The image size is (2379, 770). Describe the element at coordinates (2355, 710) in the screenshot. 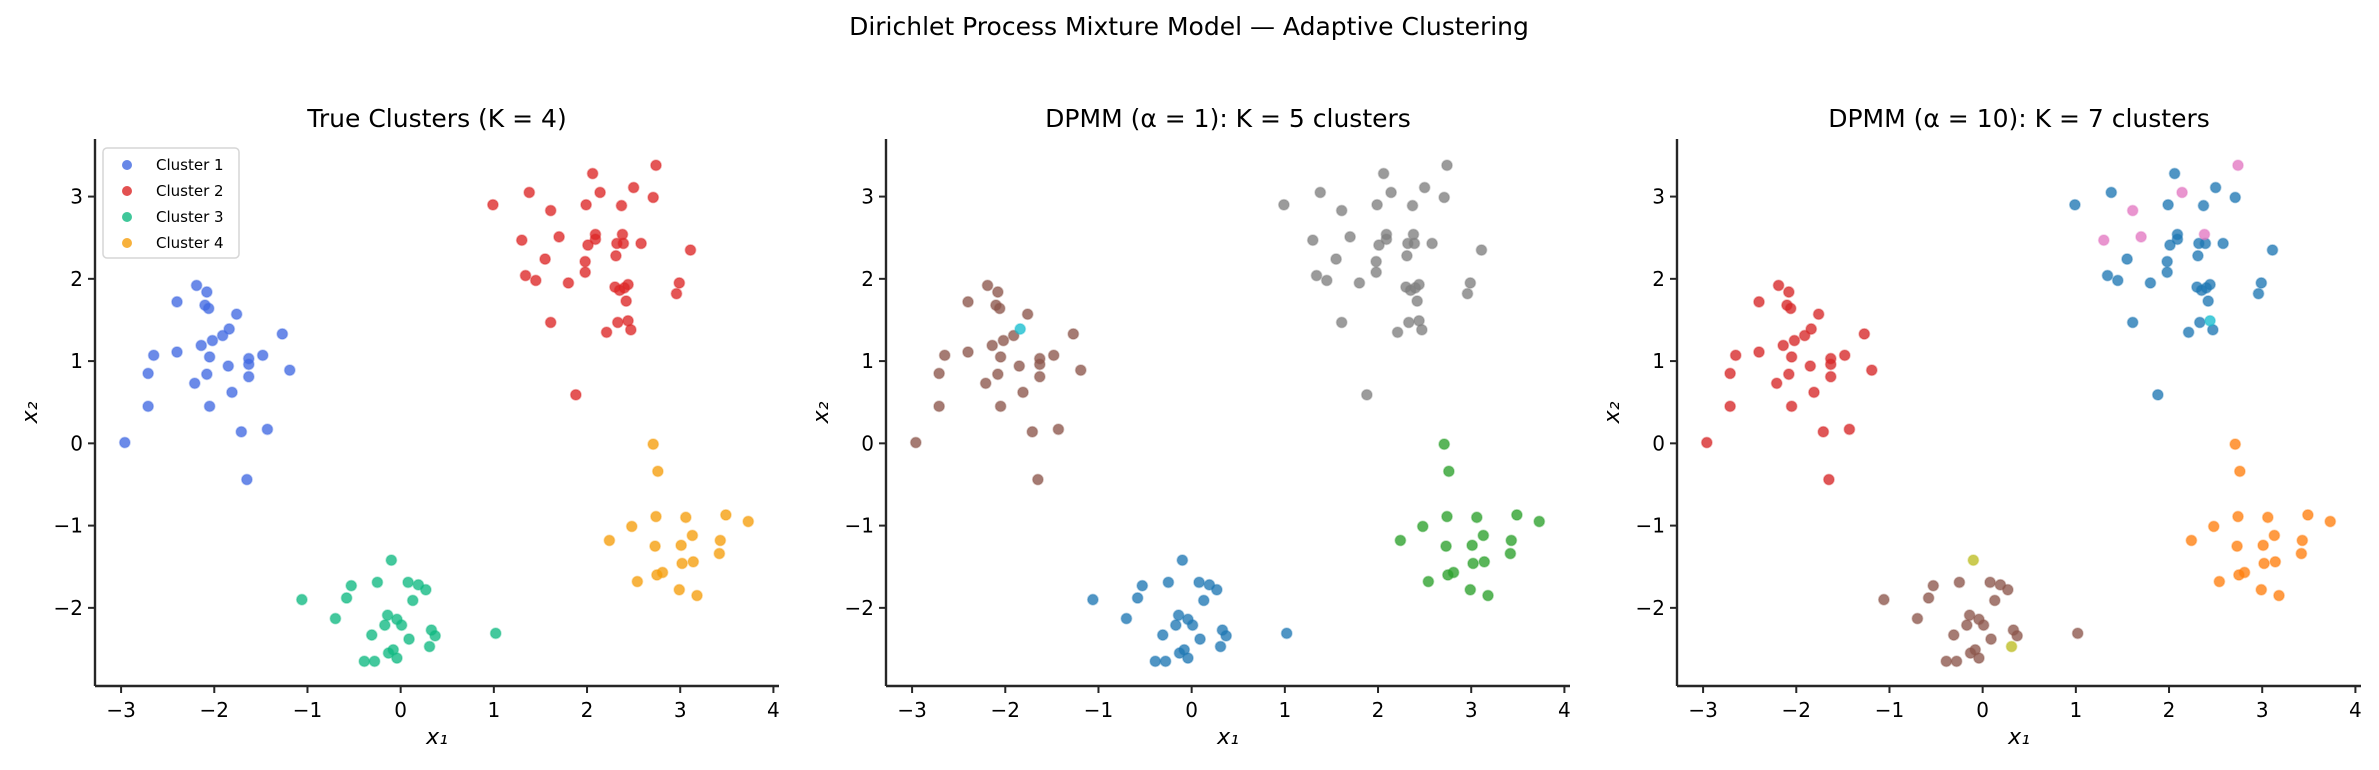

I see `x-tick-label: 4` at that location.